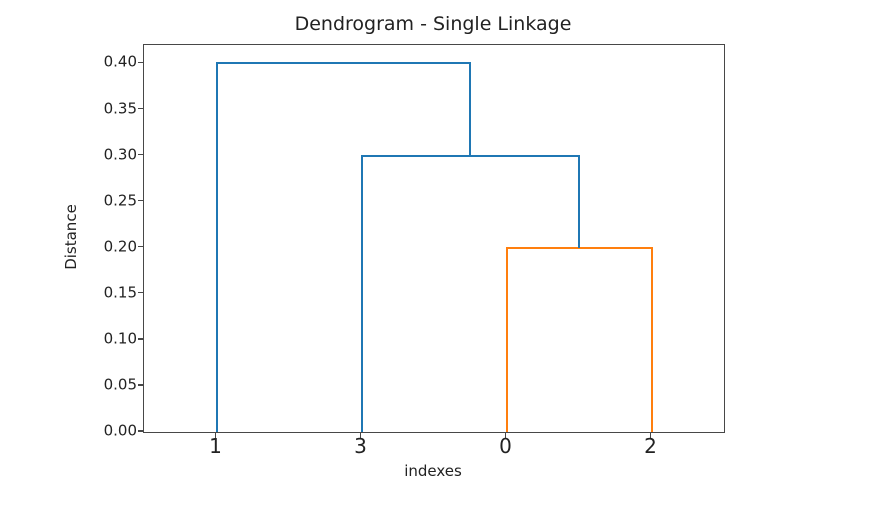 This screenshot has height=508, width=869. Describe the element at coordinates (120, 108) in the screenshot. I see `y-tick-label: 0.35` at that location.